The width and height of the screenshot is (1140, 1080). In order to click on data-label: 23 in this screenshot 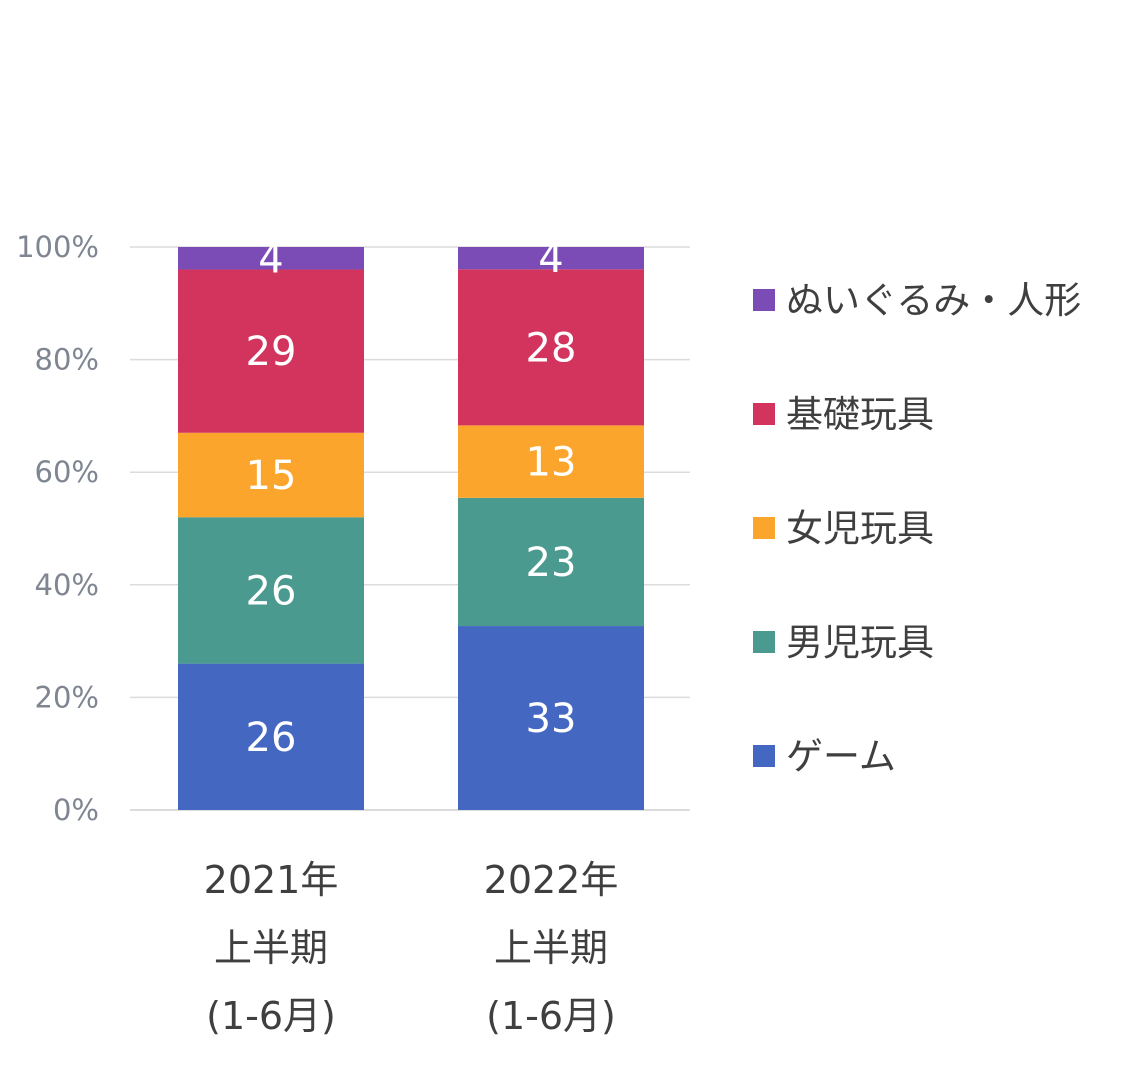, I will do `click(551, 563)`.